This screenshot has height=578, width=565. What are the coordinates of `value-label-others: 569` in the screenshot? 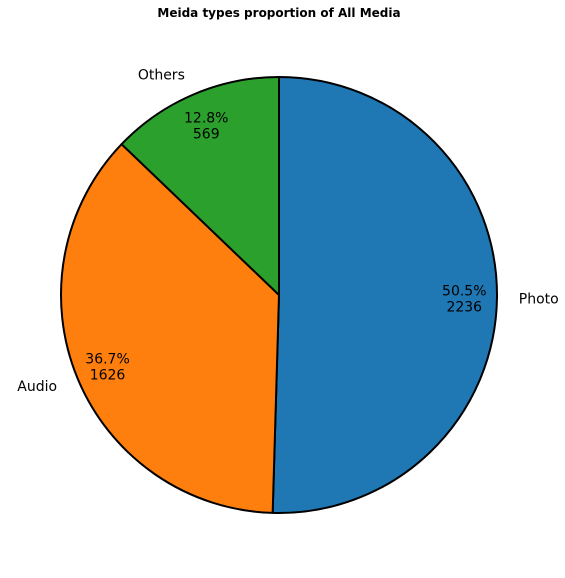 It's located at (206, 135).